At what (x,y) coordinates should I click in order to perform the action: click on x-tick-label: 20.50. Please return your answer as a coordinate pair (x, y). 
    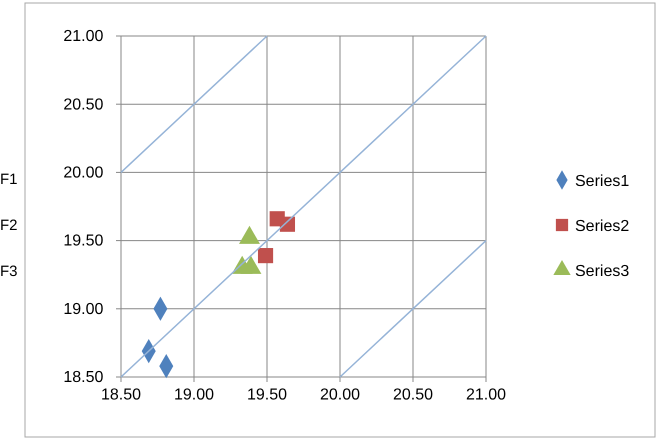
    Looking at the image, I should click on (413, 395).